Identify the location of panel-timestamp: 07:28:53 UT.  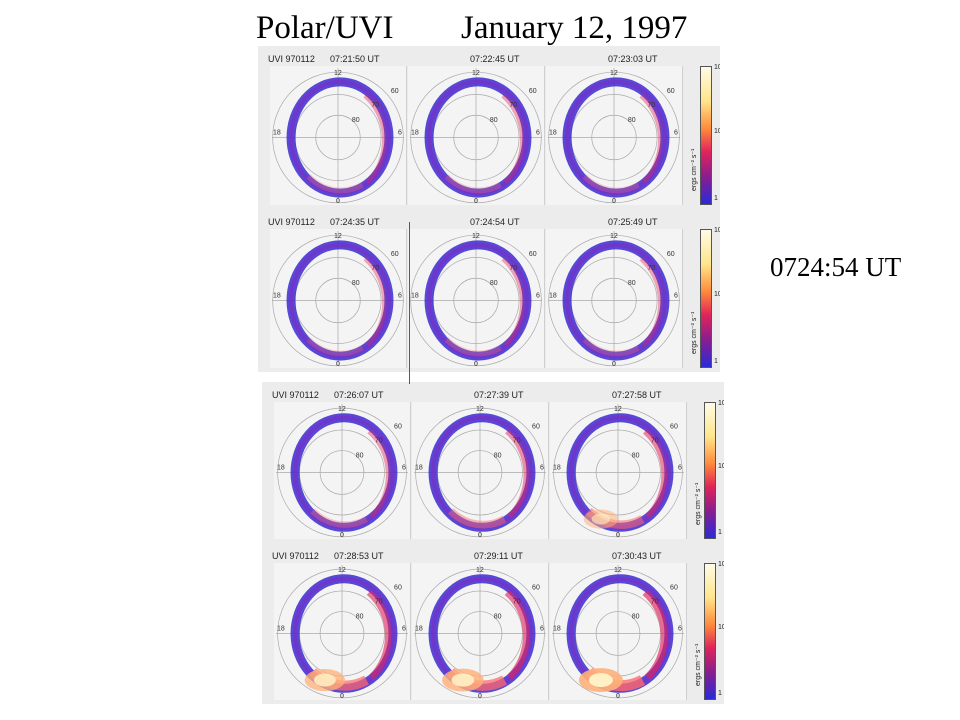
(359, 556).